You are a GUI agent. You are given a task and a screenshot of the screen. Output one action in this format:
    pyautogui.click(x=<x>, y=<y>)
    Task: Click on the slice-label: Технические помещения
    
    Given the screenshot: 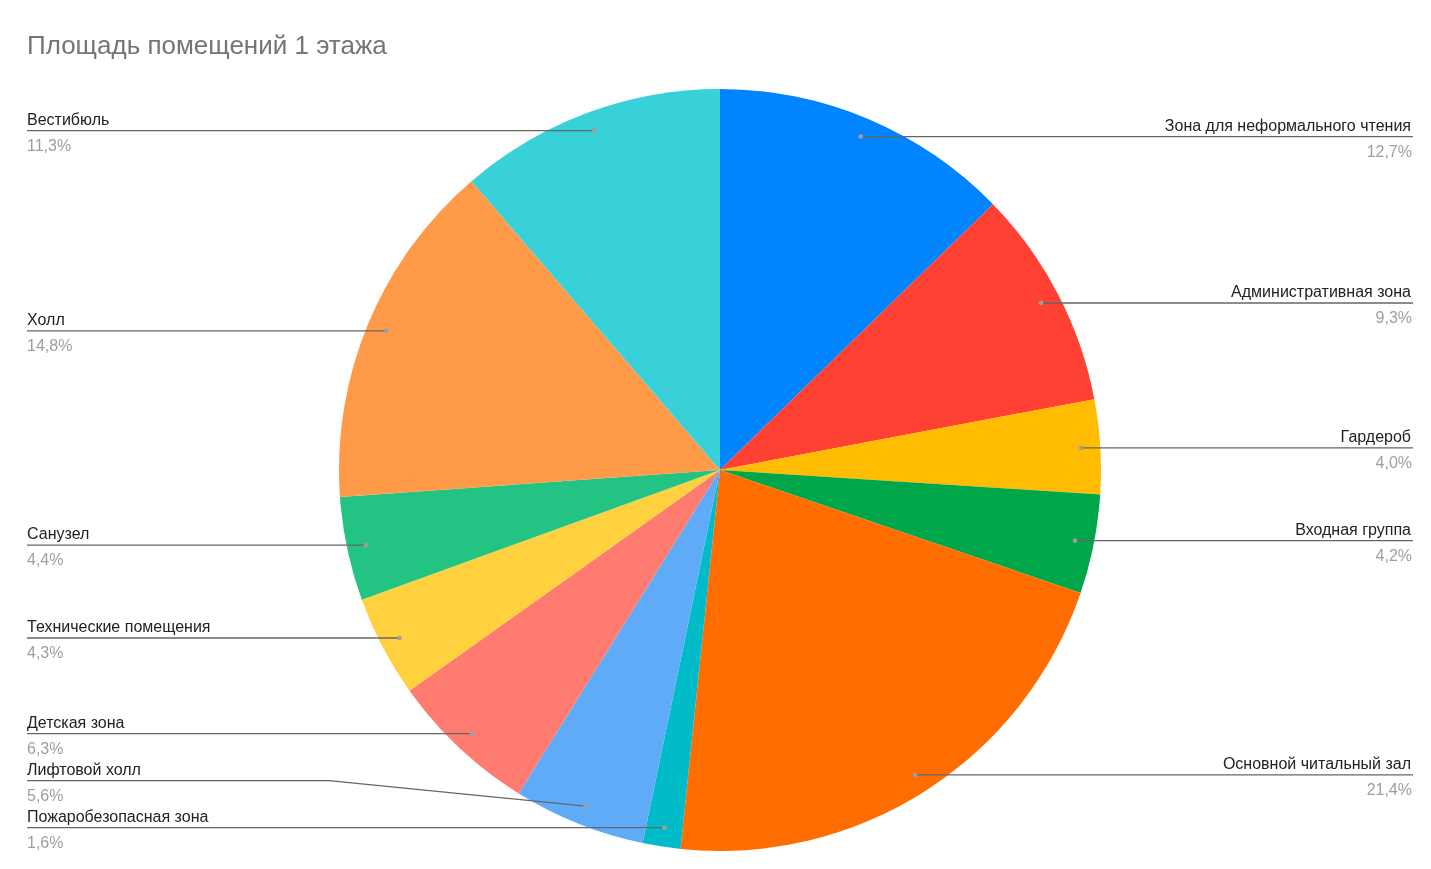 What is the action you would take?
    pyautogui.click(x=119, y=627)
    